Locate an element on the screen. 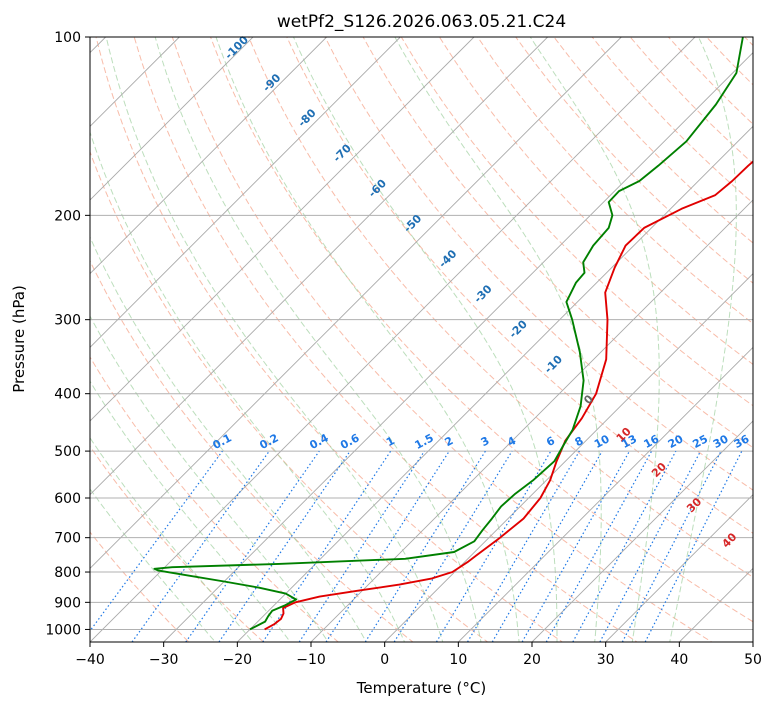 The image size is (775, 708). y-tick-label: 700 is located at coordinates (67, 539).